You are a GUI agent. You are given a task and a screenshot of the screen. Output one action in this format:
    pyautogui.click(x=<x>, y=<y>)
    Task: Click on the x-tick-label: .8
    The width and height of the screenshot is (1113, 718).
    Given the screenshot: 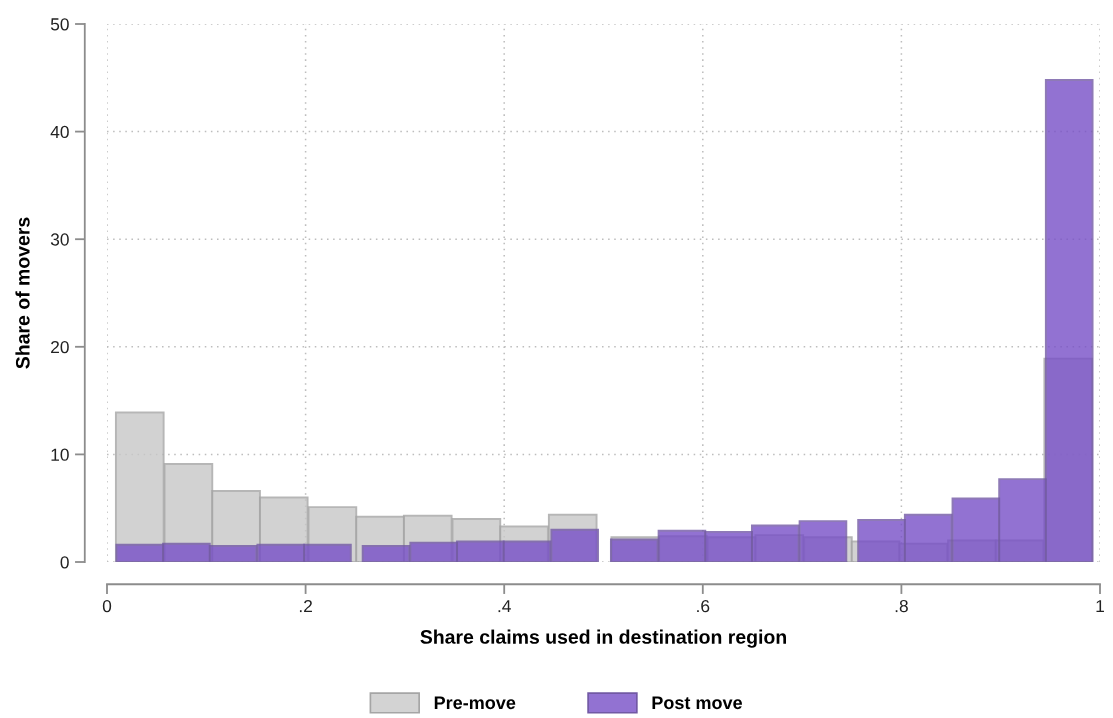 What is the action you would take?
    pyautogui.click(x=901, y=606)
    